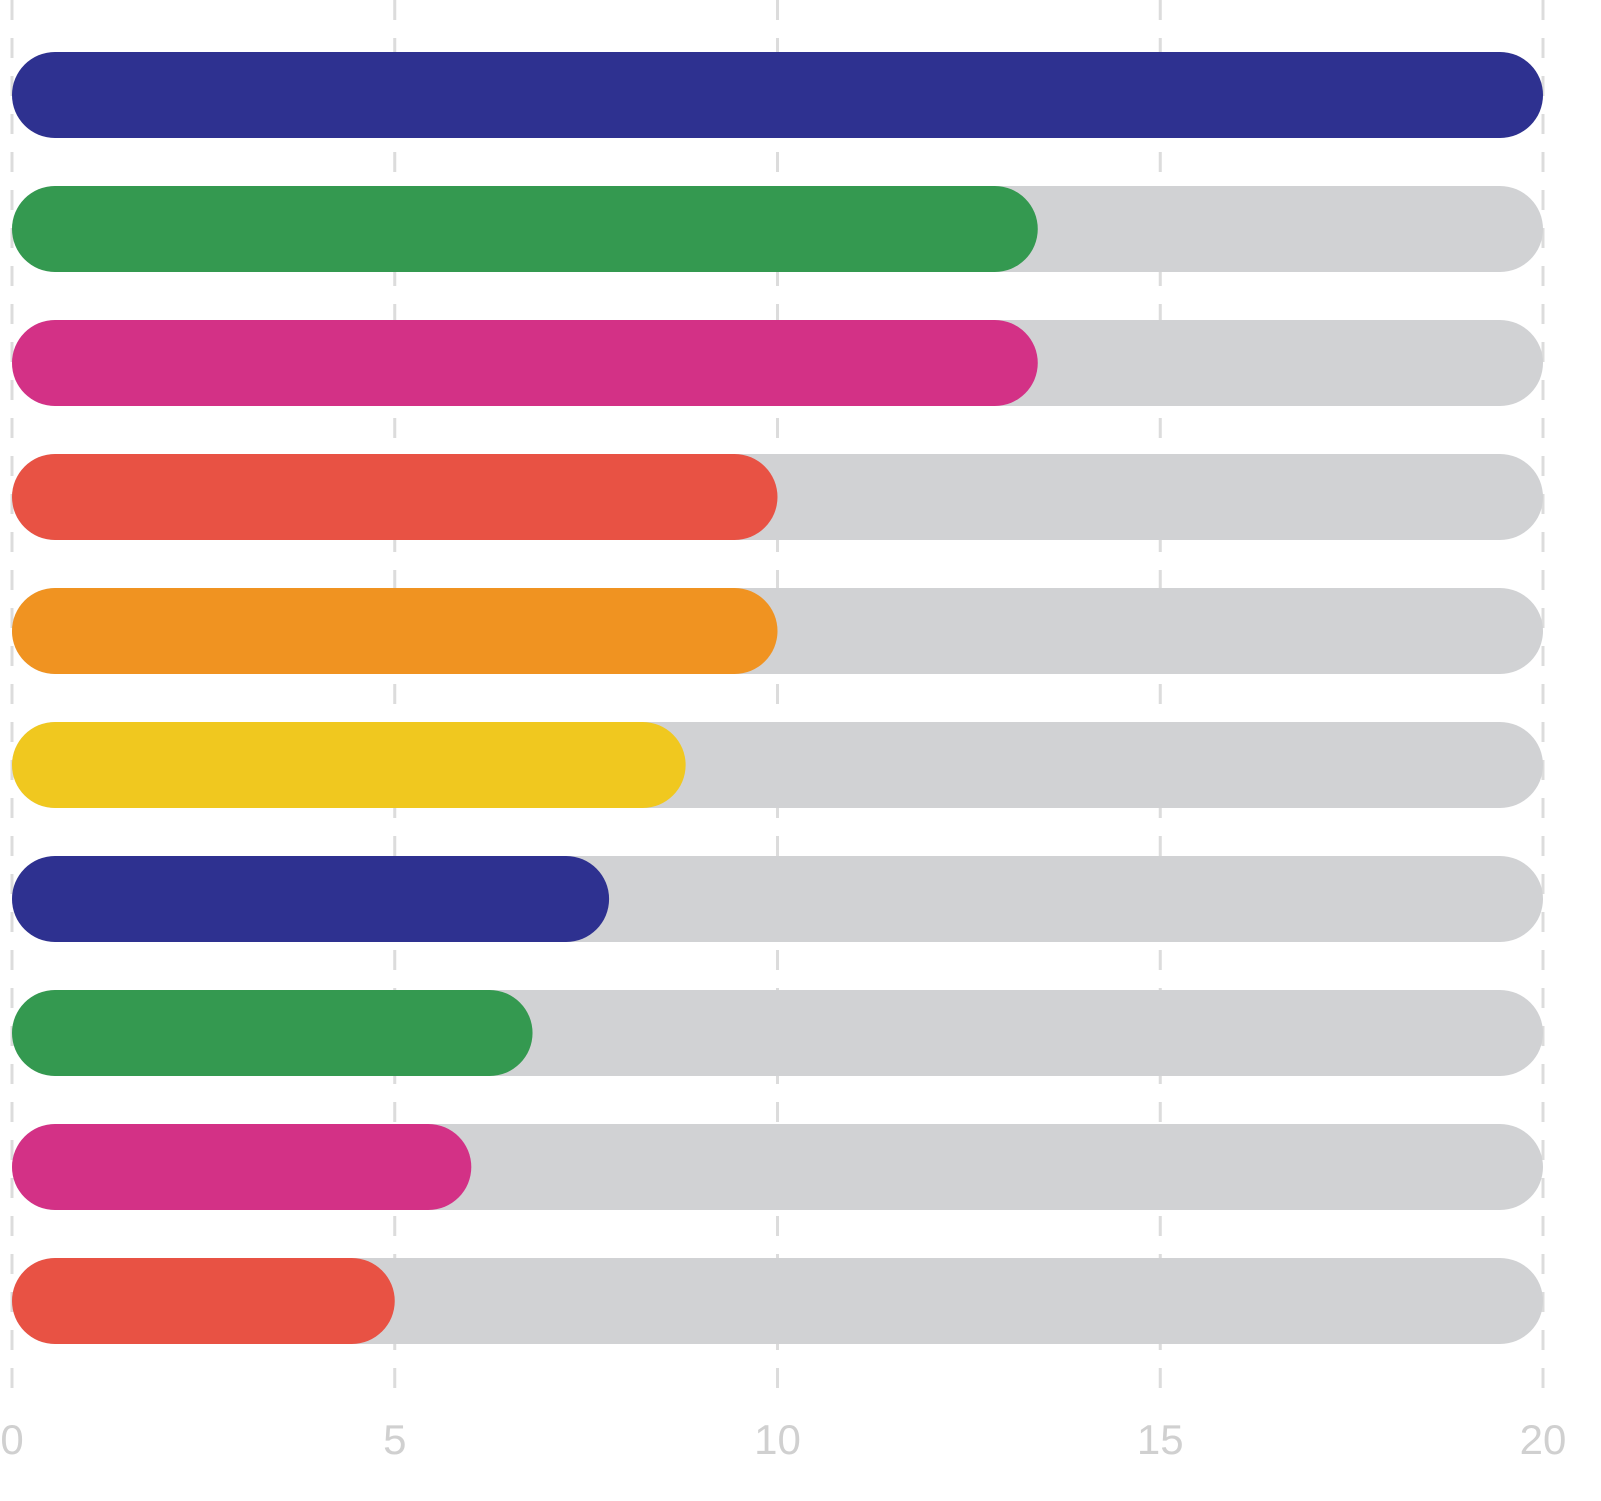 The image size is (1601, 1501). Describe the element at coordinates (1160, 1439) in the screenshot. I see `x-tick-label: 15` at that location.